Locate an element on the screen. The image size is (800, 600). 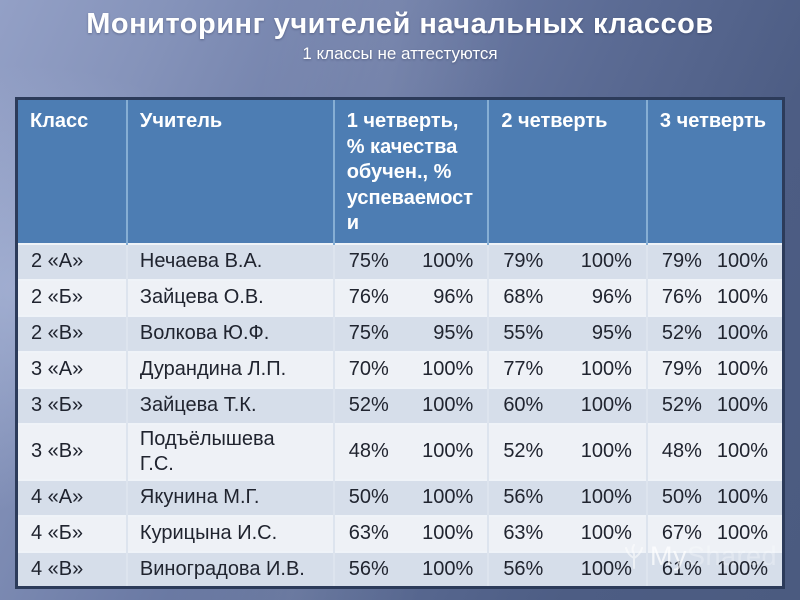
slide-subtitle: 1 классы не аттестуются is located at coordinates (400, 53).